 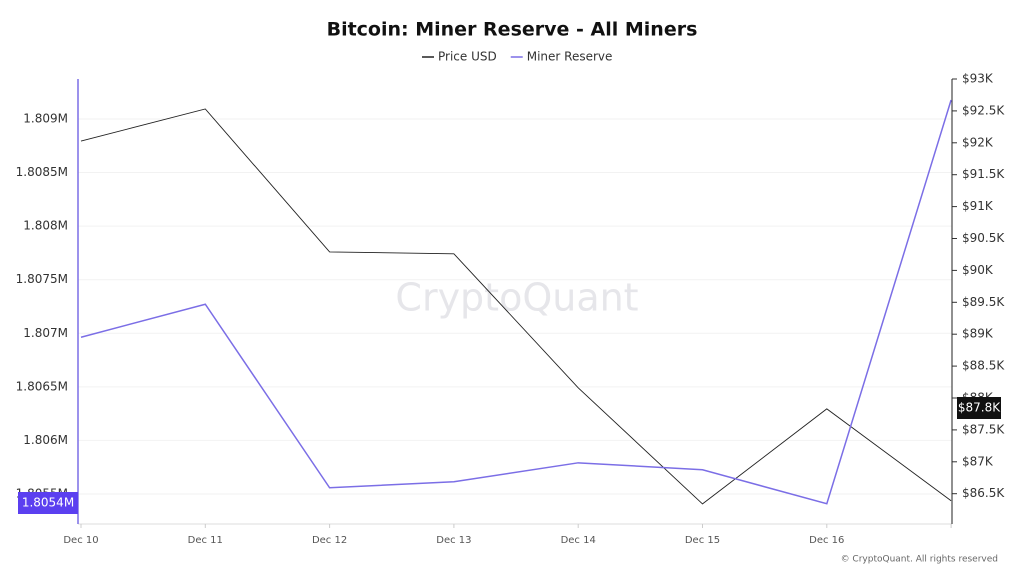 What do you see at coordinates (983, 110) in the screenshot?
I see `y2-tick-label: $92.5K` at bounding box center [983, 110].